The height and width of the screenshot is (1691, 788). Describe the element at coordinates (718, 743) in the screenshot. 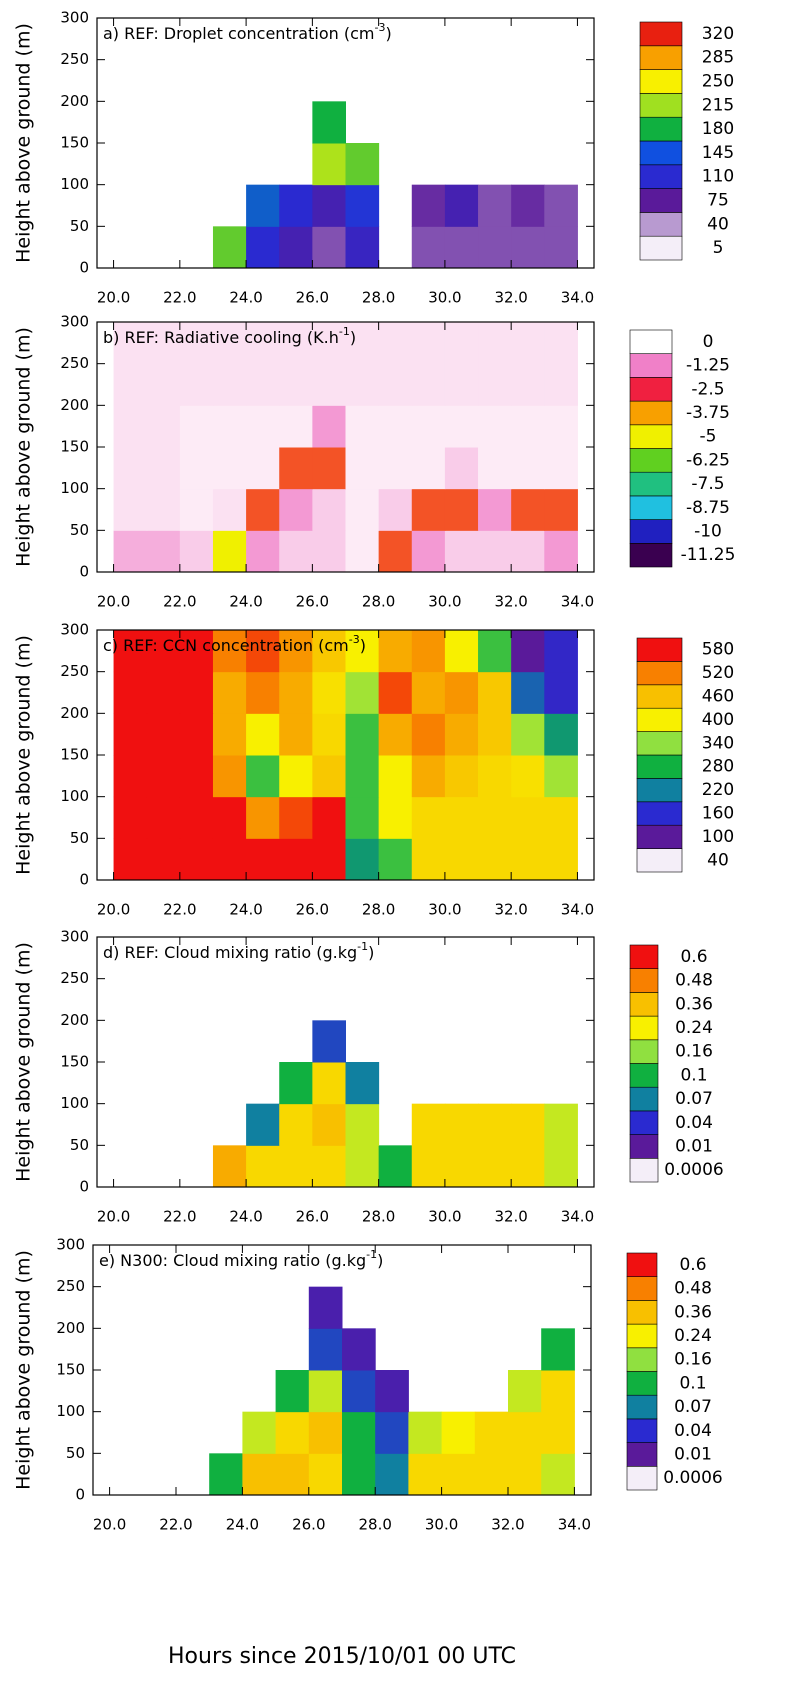

I see `colorbar-label: 340` at that location.